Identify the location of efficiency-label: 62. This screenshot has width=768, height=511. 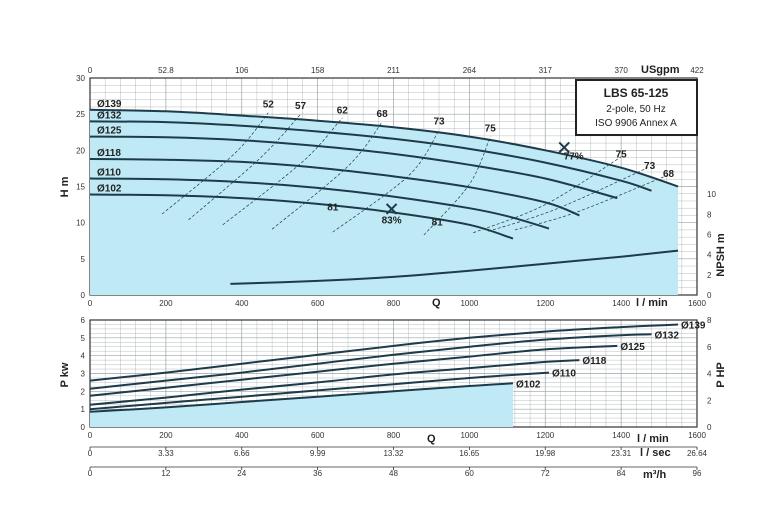
(343, 110).